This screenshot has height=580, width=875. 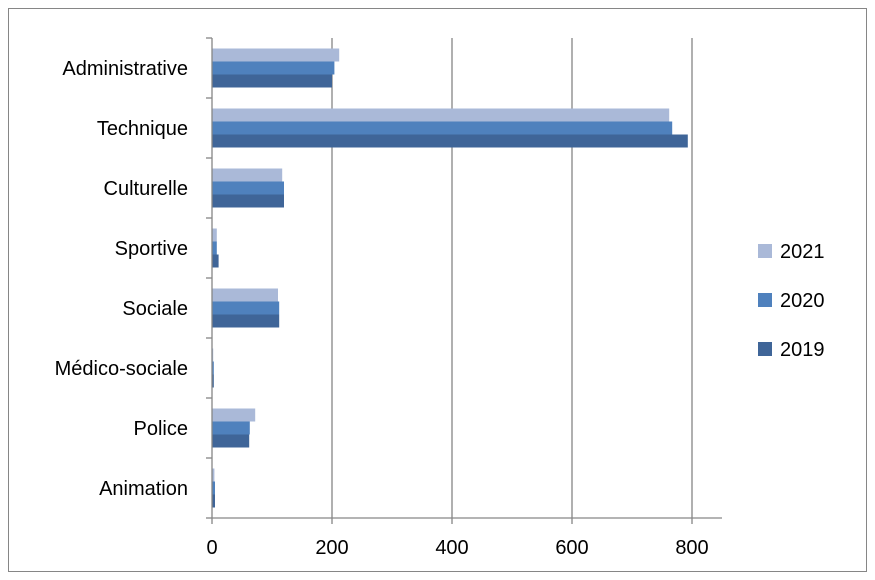 I want to click on bar-2020-culturelle, so click(x=248, y=188).